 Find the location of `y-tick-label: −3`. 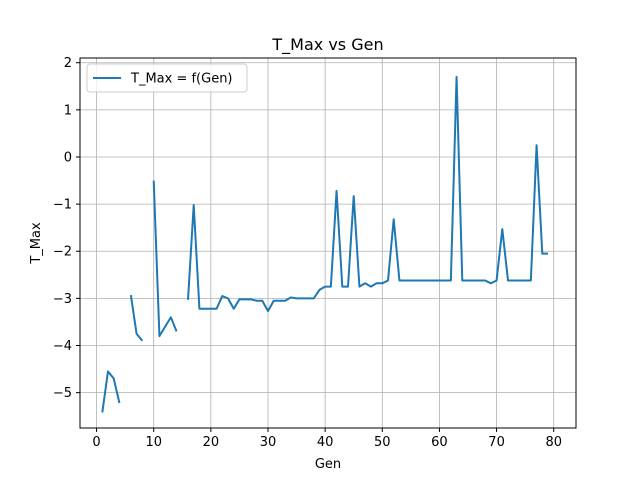

y-tick-label: −3 is located at coordinates (62, 299).